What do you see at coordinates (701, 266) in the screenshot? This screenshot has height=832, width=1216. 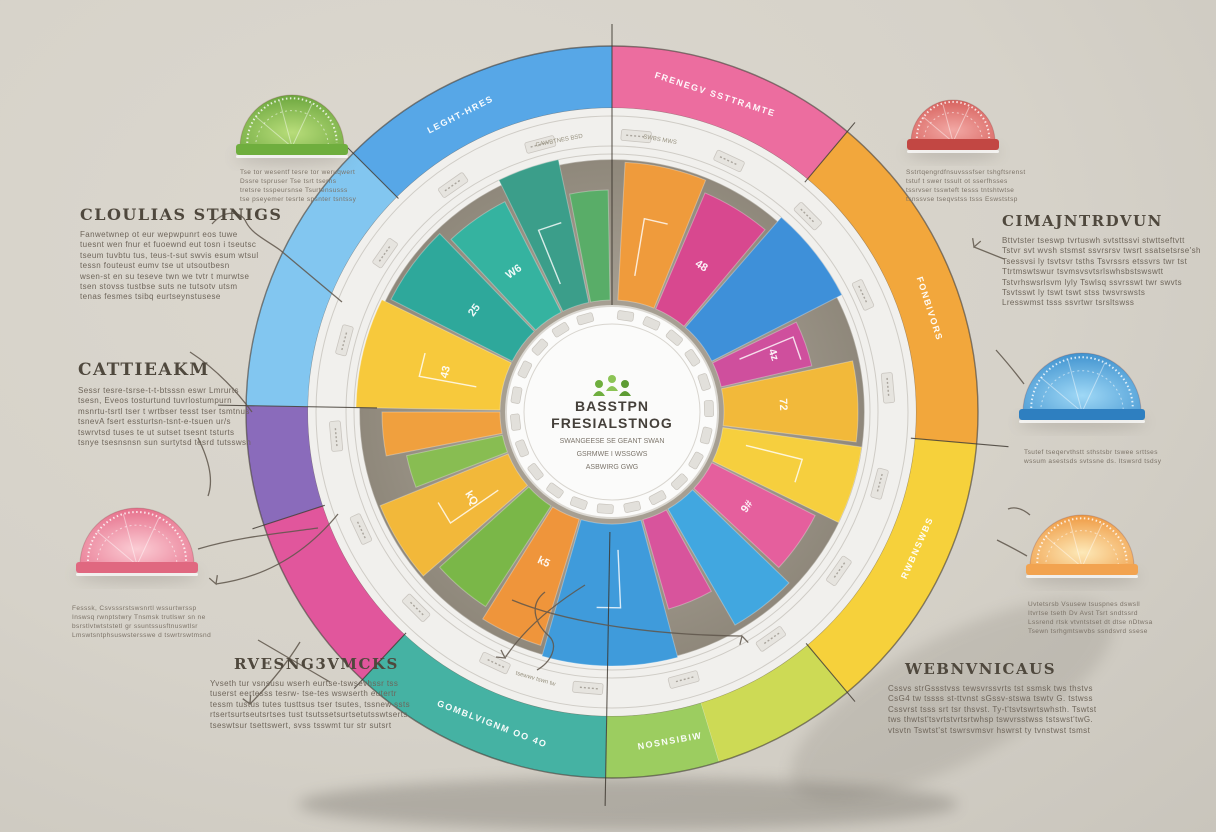 I see `wedge-note: 48` at bounding box center [701, 266].